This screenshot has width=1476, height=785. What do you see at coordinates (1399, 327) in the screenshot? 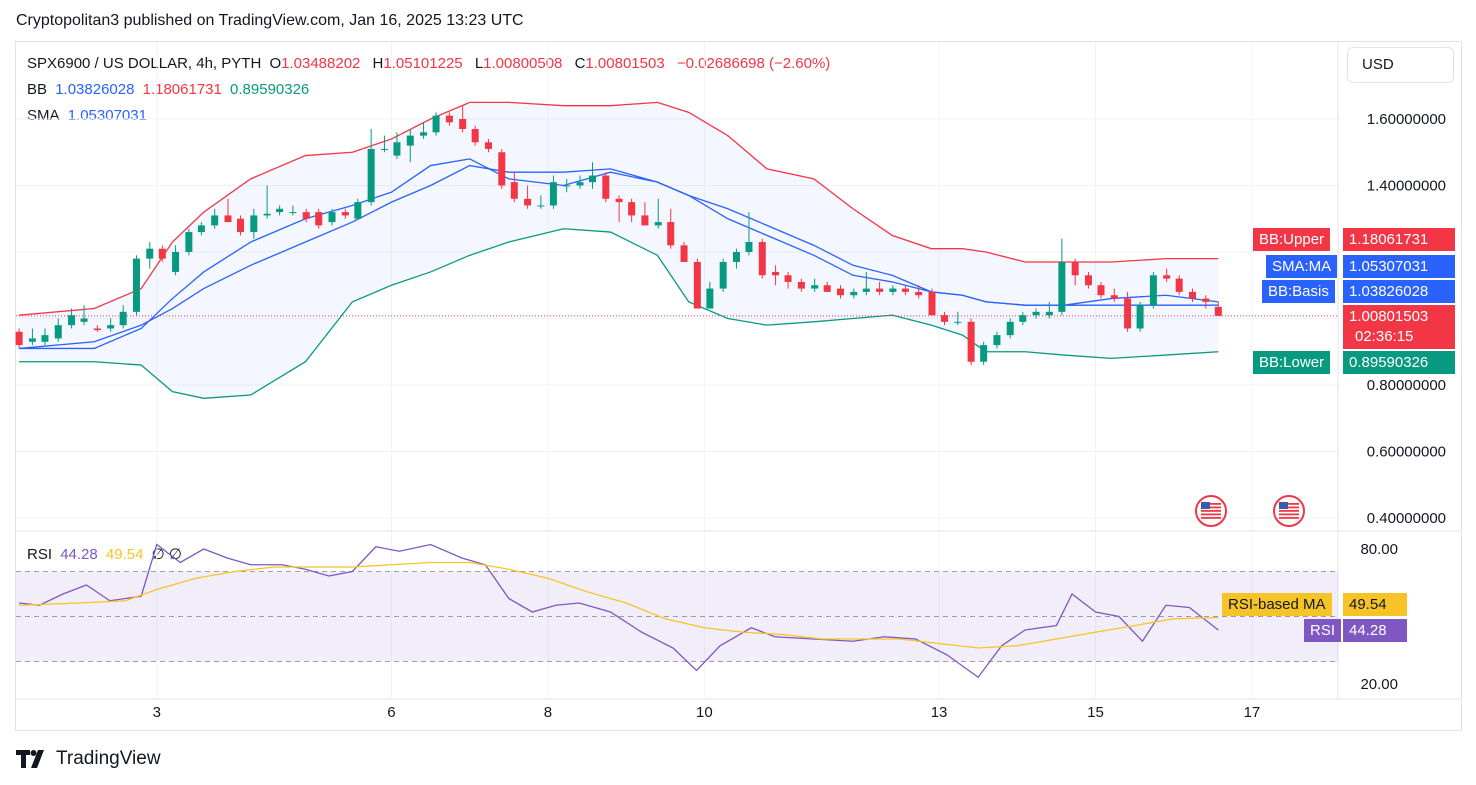
I see `price-tag: 1.00801503 02:36:15` at bounding box center [1399, 327].